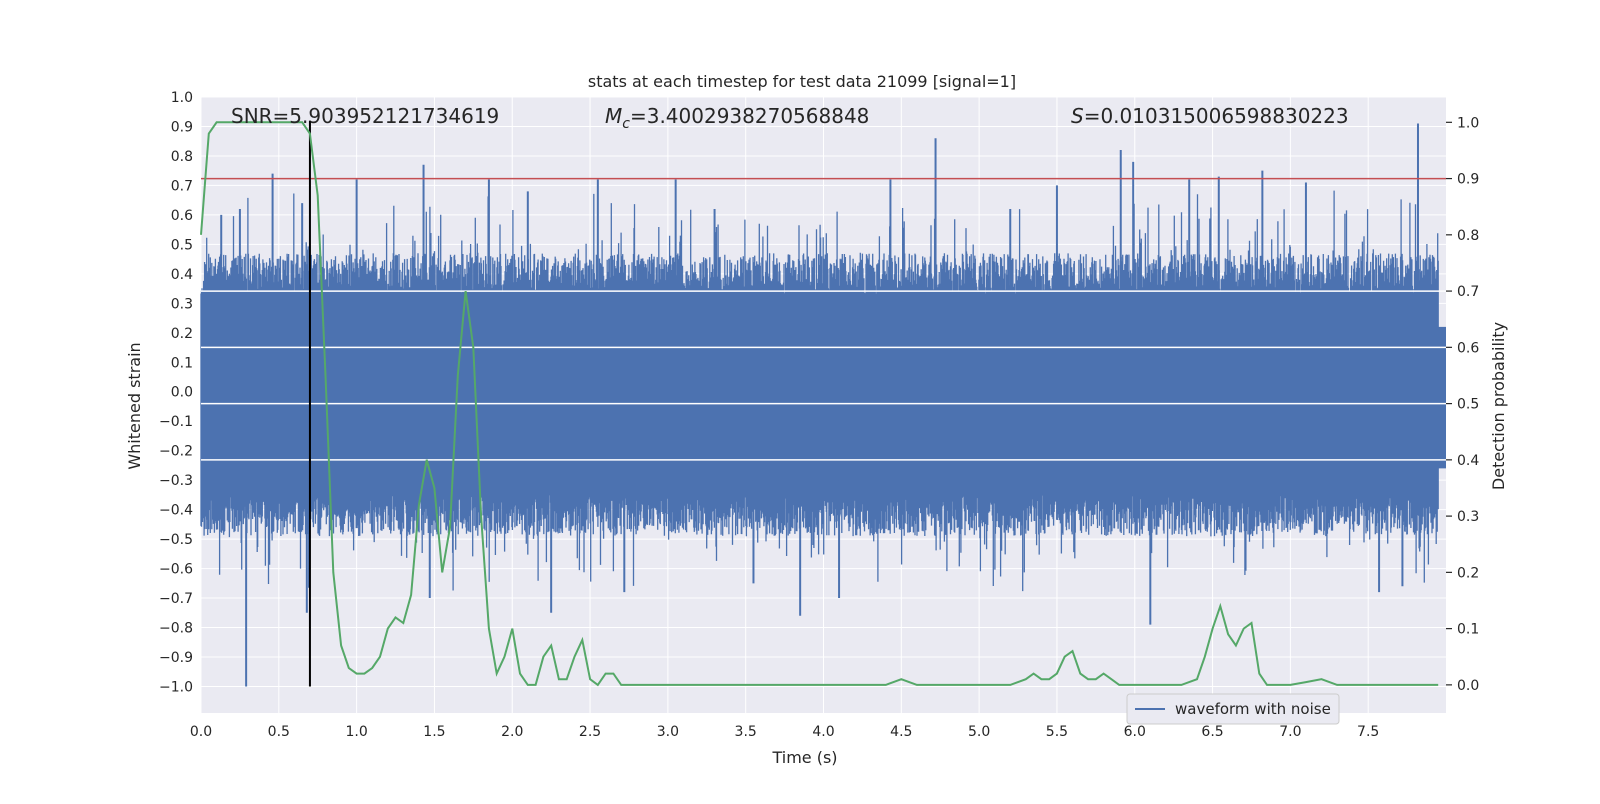 This screenshot has height=804, width=1600. Describe the element at coordinates (979, 732) in the screenshot. I see `x-tick-label: 5.0` at that location.